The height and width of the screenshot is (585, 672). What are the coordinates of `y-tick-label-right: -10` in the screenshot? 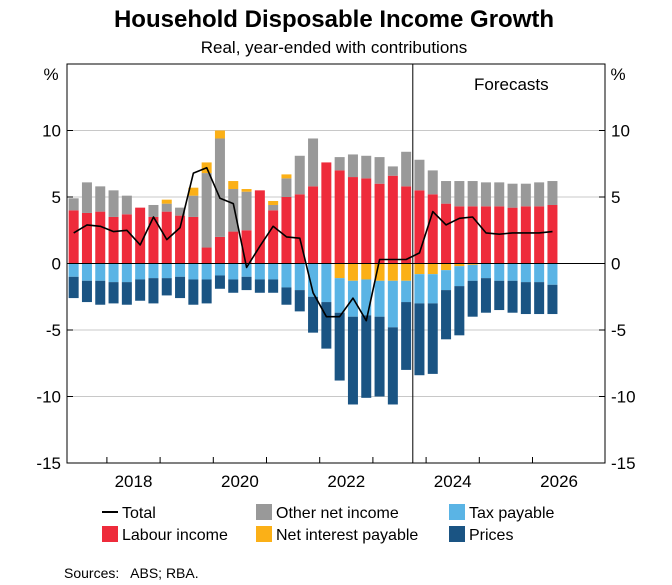 It's located at (623, 397).